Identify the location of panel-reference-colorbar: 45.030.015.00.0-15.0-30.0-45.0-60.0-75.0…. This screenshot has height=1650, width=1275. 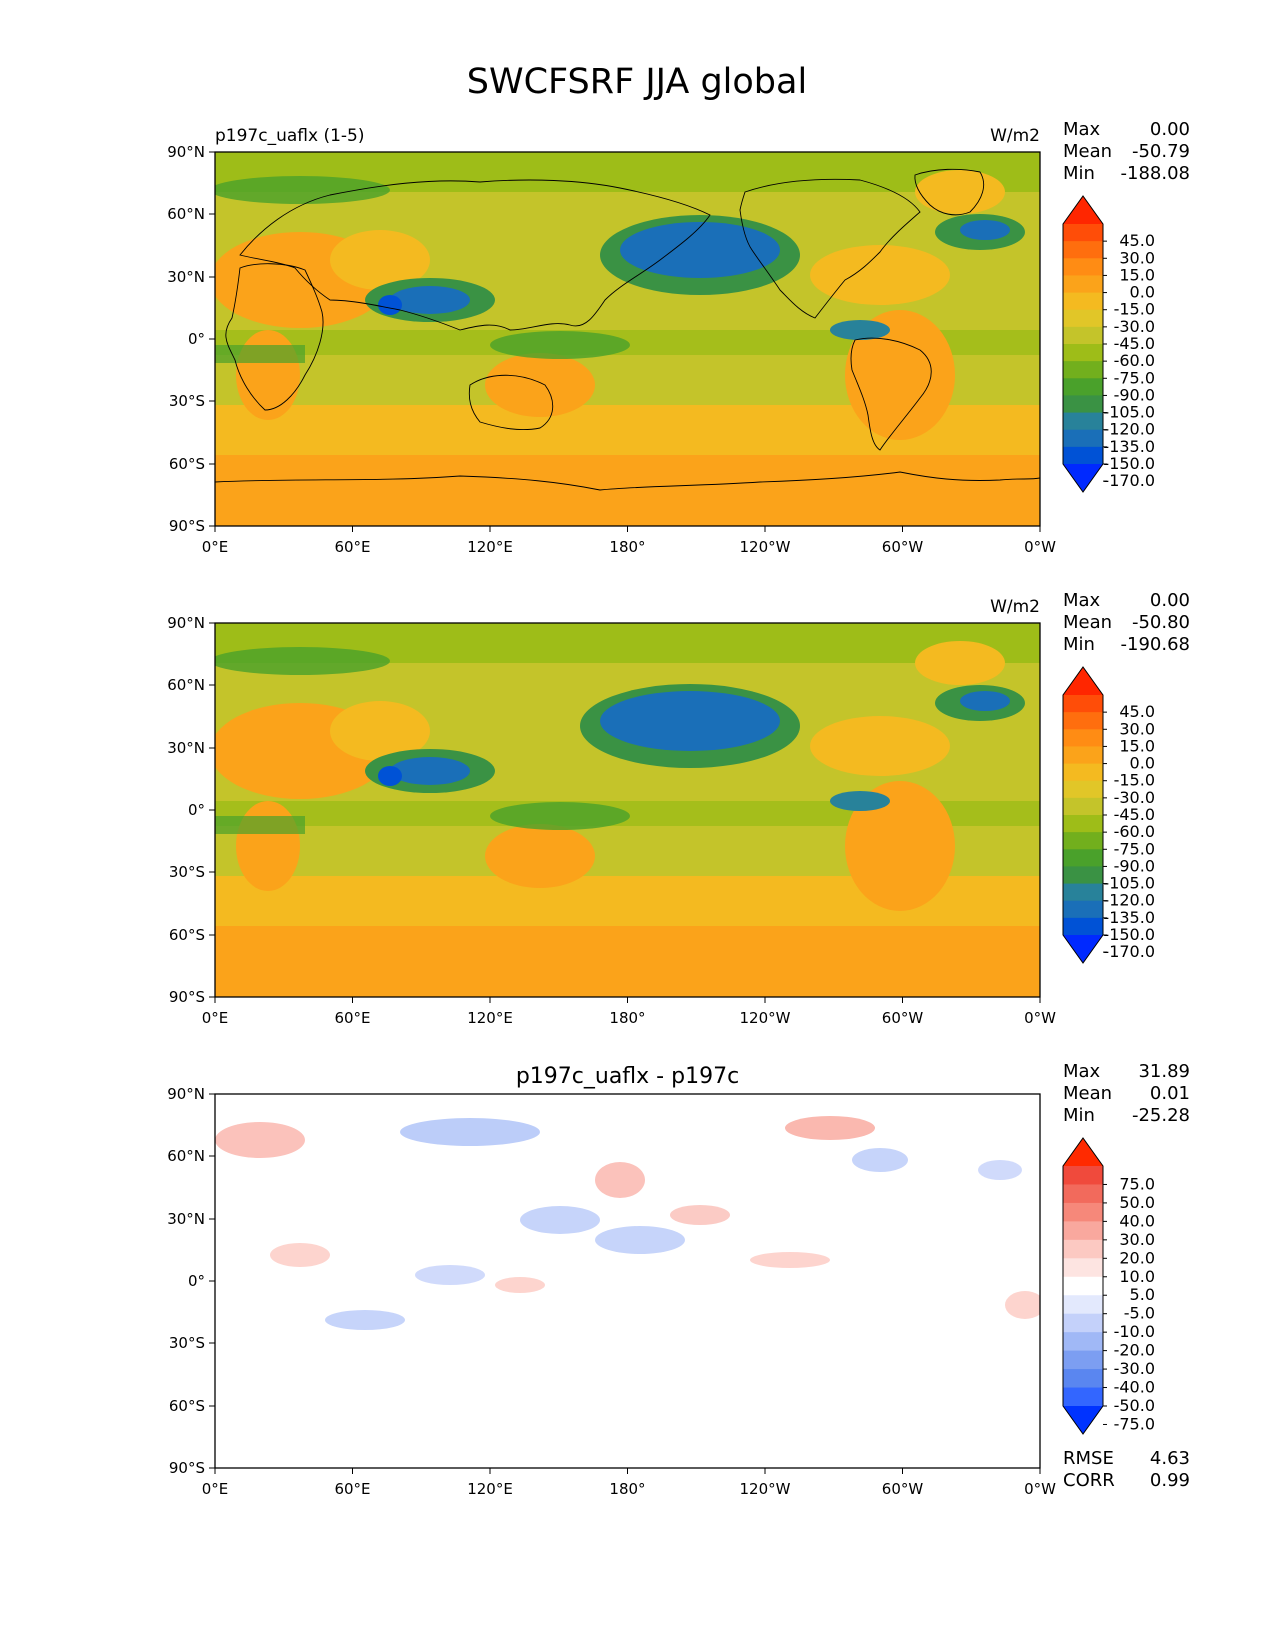
(1108, 815).